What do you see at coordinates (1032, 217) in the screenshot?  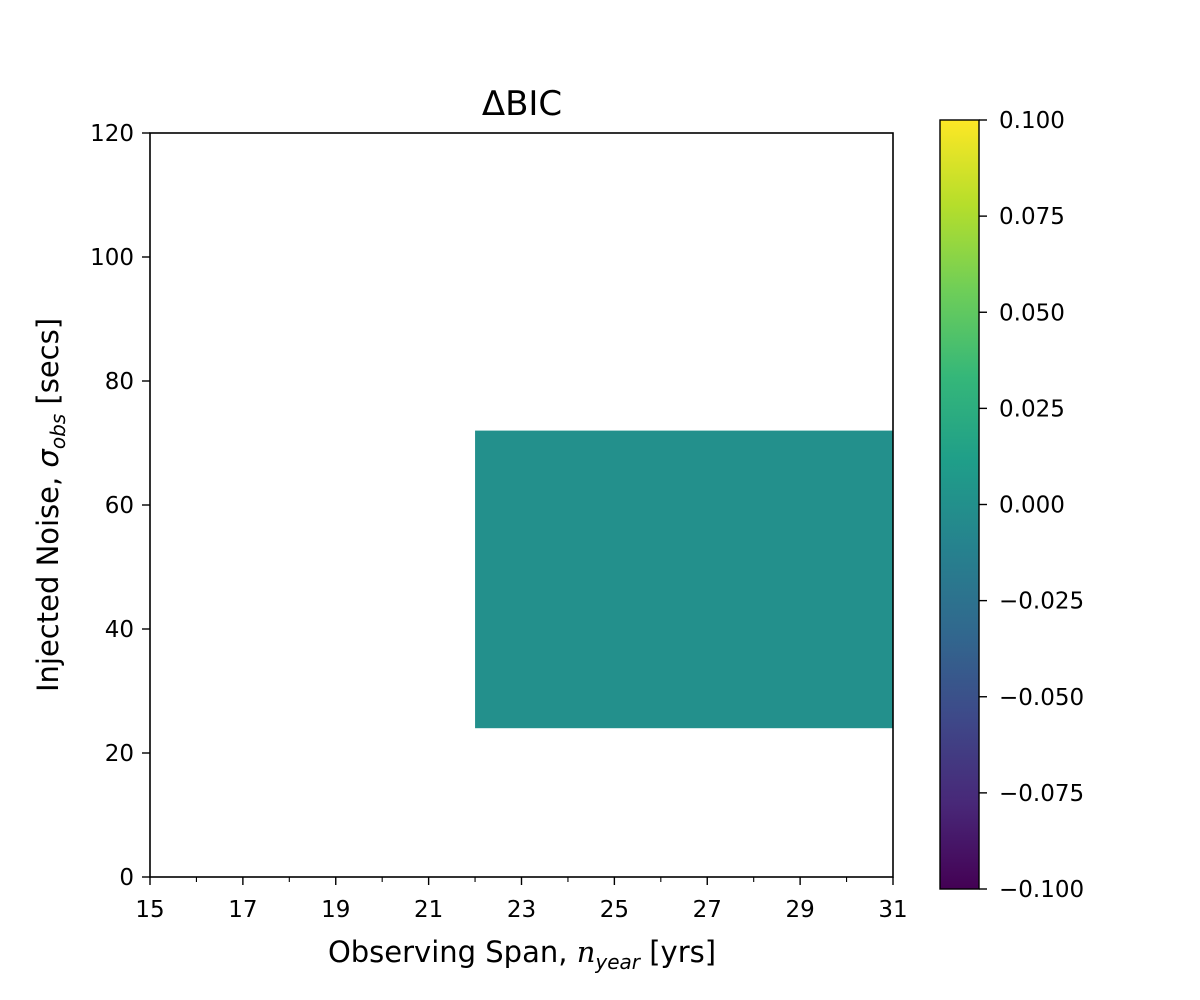 I see `colorbar-tick-label: 0.075` at bounding box center [1032, 217].